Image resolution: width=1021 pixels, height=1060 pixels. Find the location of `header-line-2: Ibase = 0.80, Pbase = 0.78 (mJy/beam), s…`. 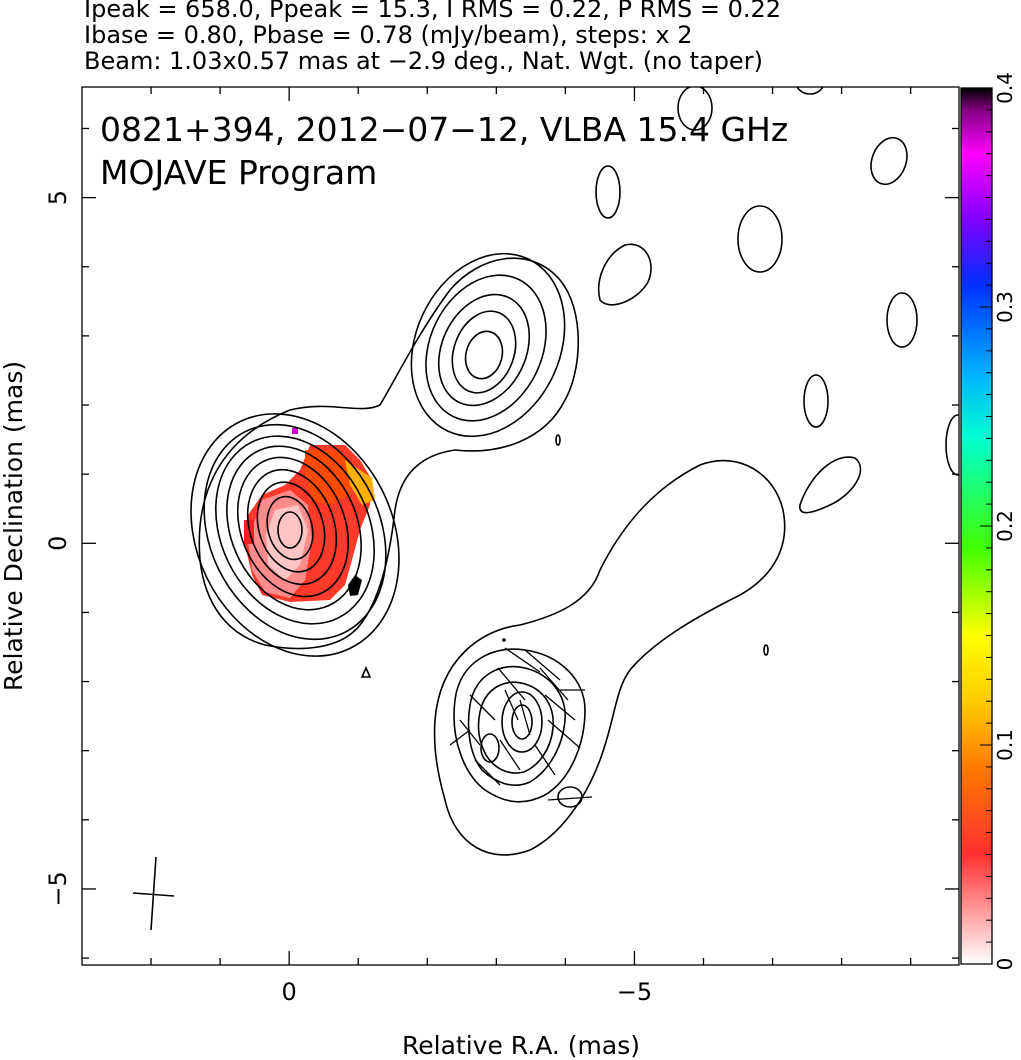

header-line-2: Ibase = 0.80, Pbase = 0.78 (mJy/beam), s… is located at coordinates (388, 35).